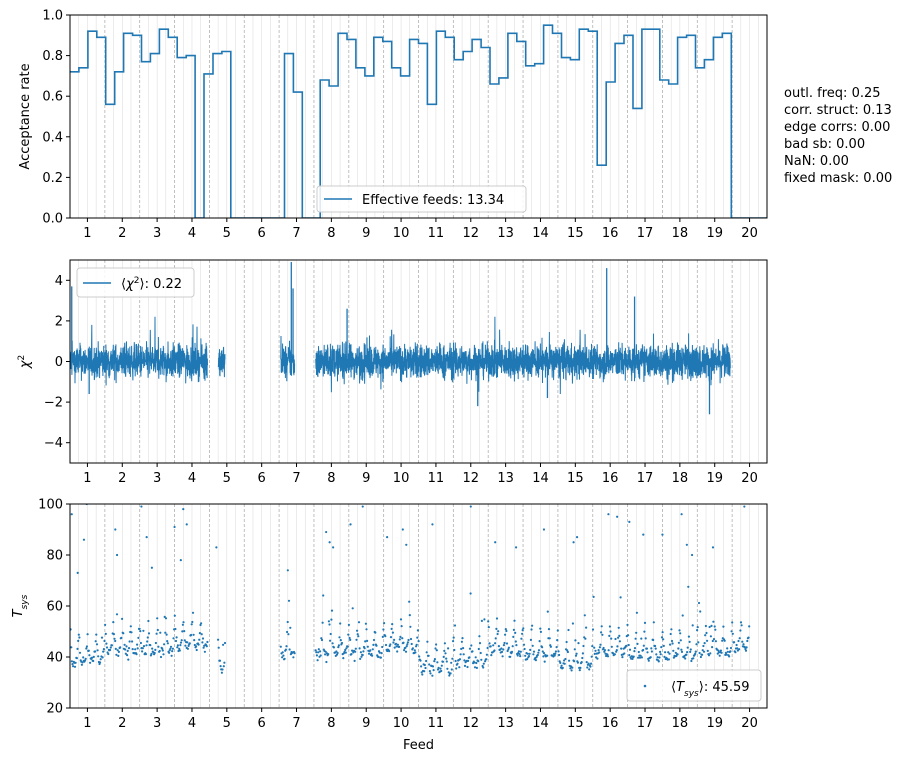 This screenshot has width=914, height=761. What do you see at coordinates (680, 478) in the screenshot?
I see `x-tick-label: 18` at bounding box center [680, 478].